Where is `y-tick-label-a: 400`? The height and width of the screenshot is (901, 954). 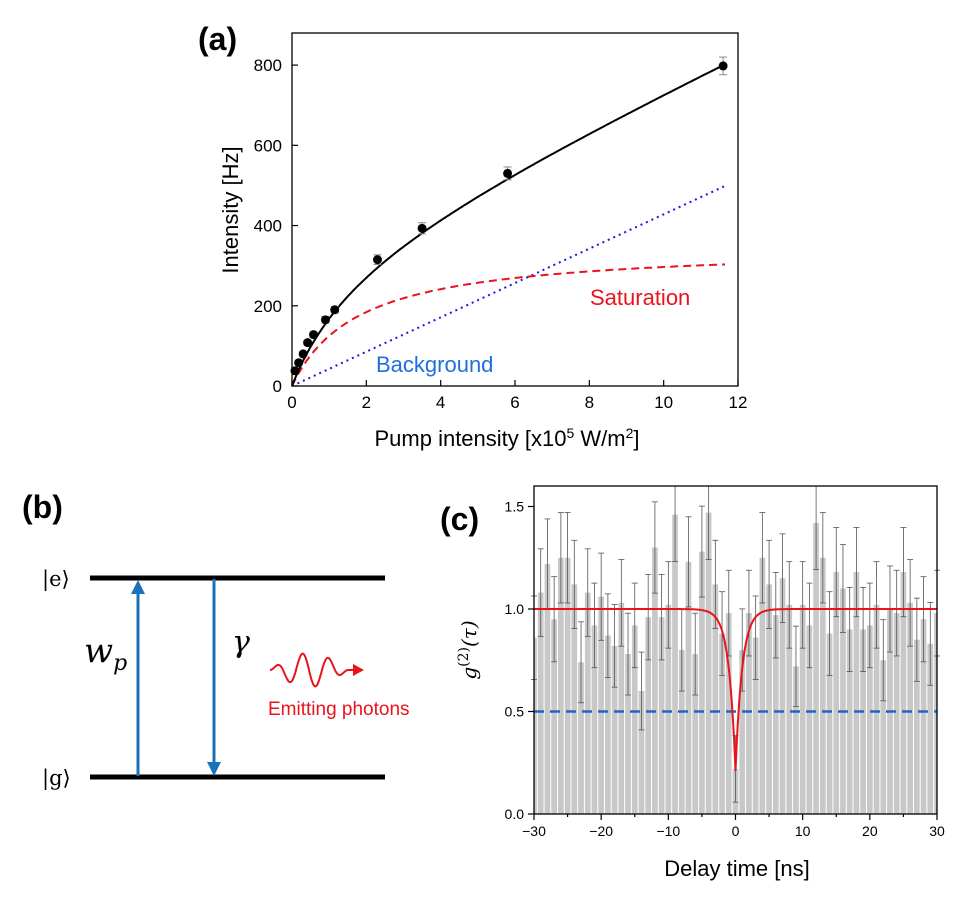
y-tick-label-a: 400 is located at coordinates (268, 226).